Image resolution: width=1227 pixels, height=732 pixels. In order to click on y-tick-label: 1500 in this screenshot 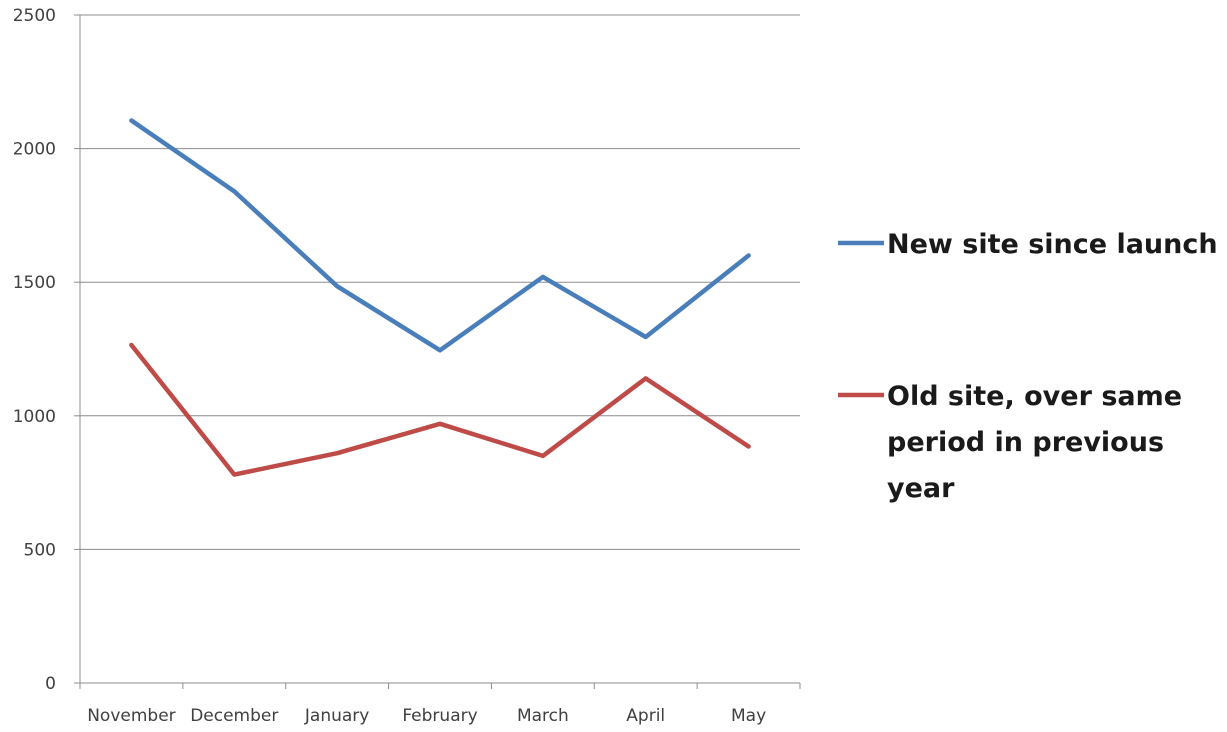, I will do `click(34, 283)`.